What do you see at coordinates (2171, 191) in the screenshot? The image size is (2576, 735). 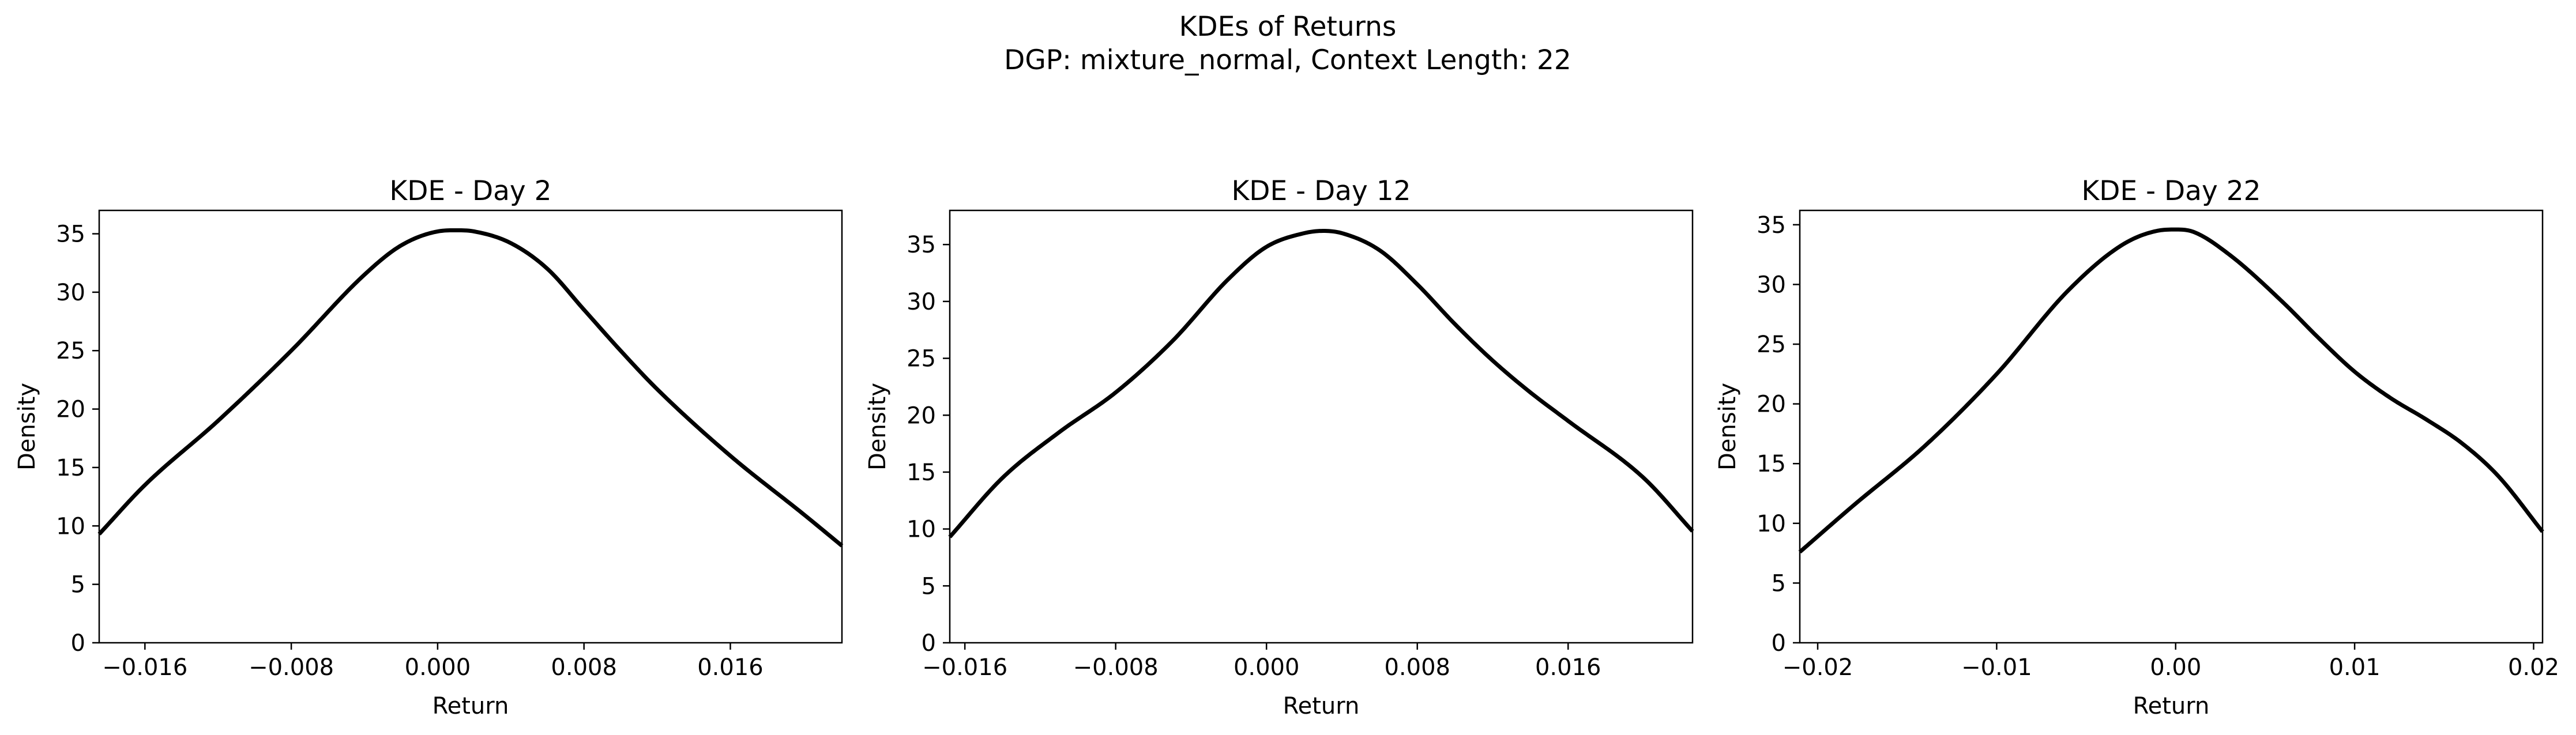 I see `subplot-title: KDE - Day 22` at bounding box center [2171, 191].